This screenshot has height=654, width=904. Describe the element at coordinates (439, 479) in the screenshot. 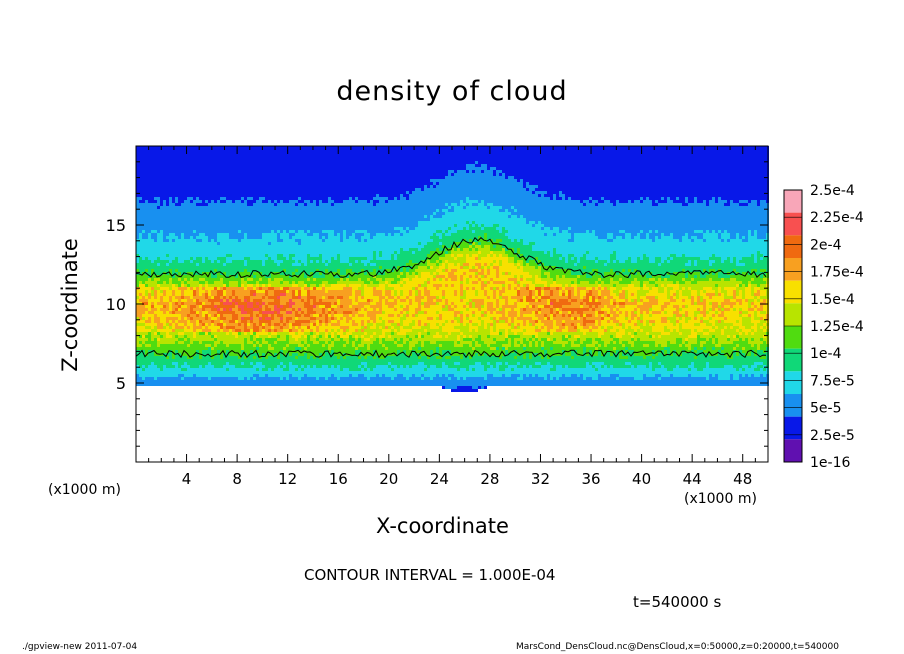

I see `x-tick-label: 24` at that location.